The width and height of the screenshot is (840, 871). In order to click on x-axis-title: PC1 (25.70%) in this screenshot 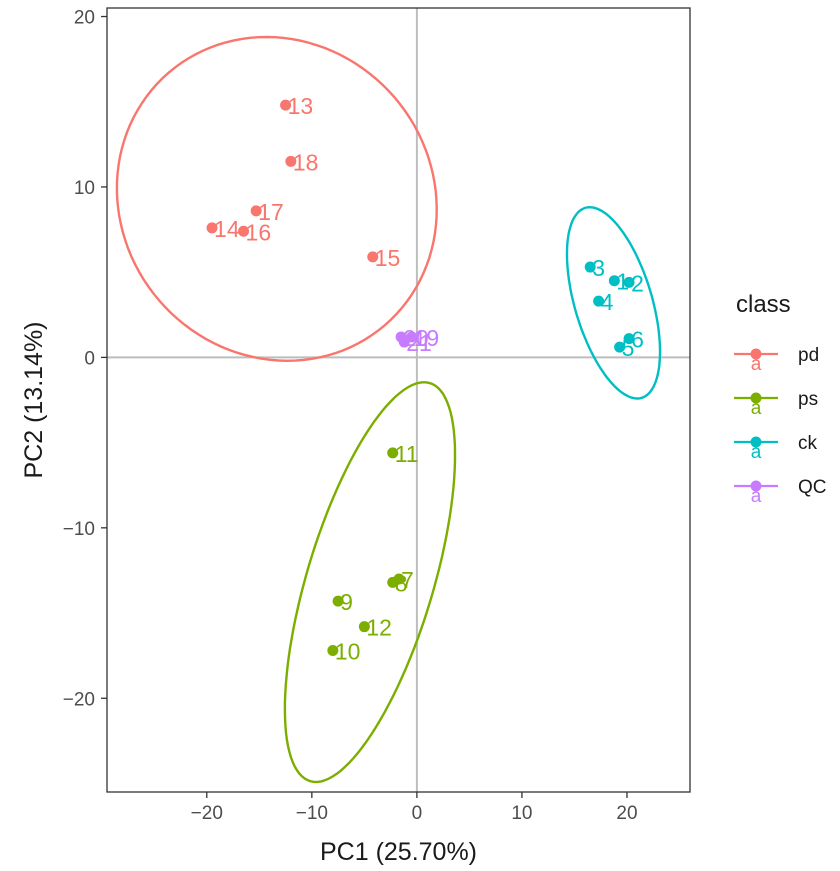, I will do `click(398, 852)`.